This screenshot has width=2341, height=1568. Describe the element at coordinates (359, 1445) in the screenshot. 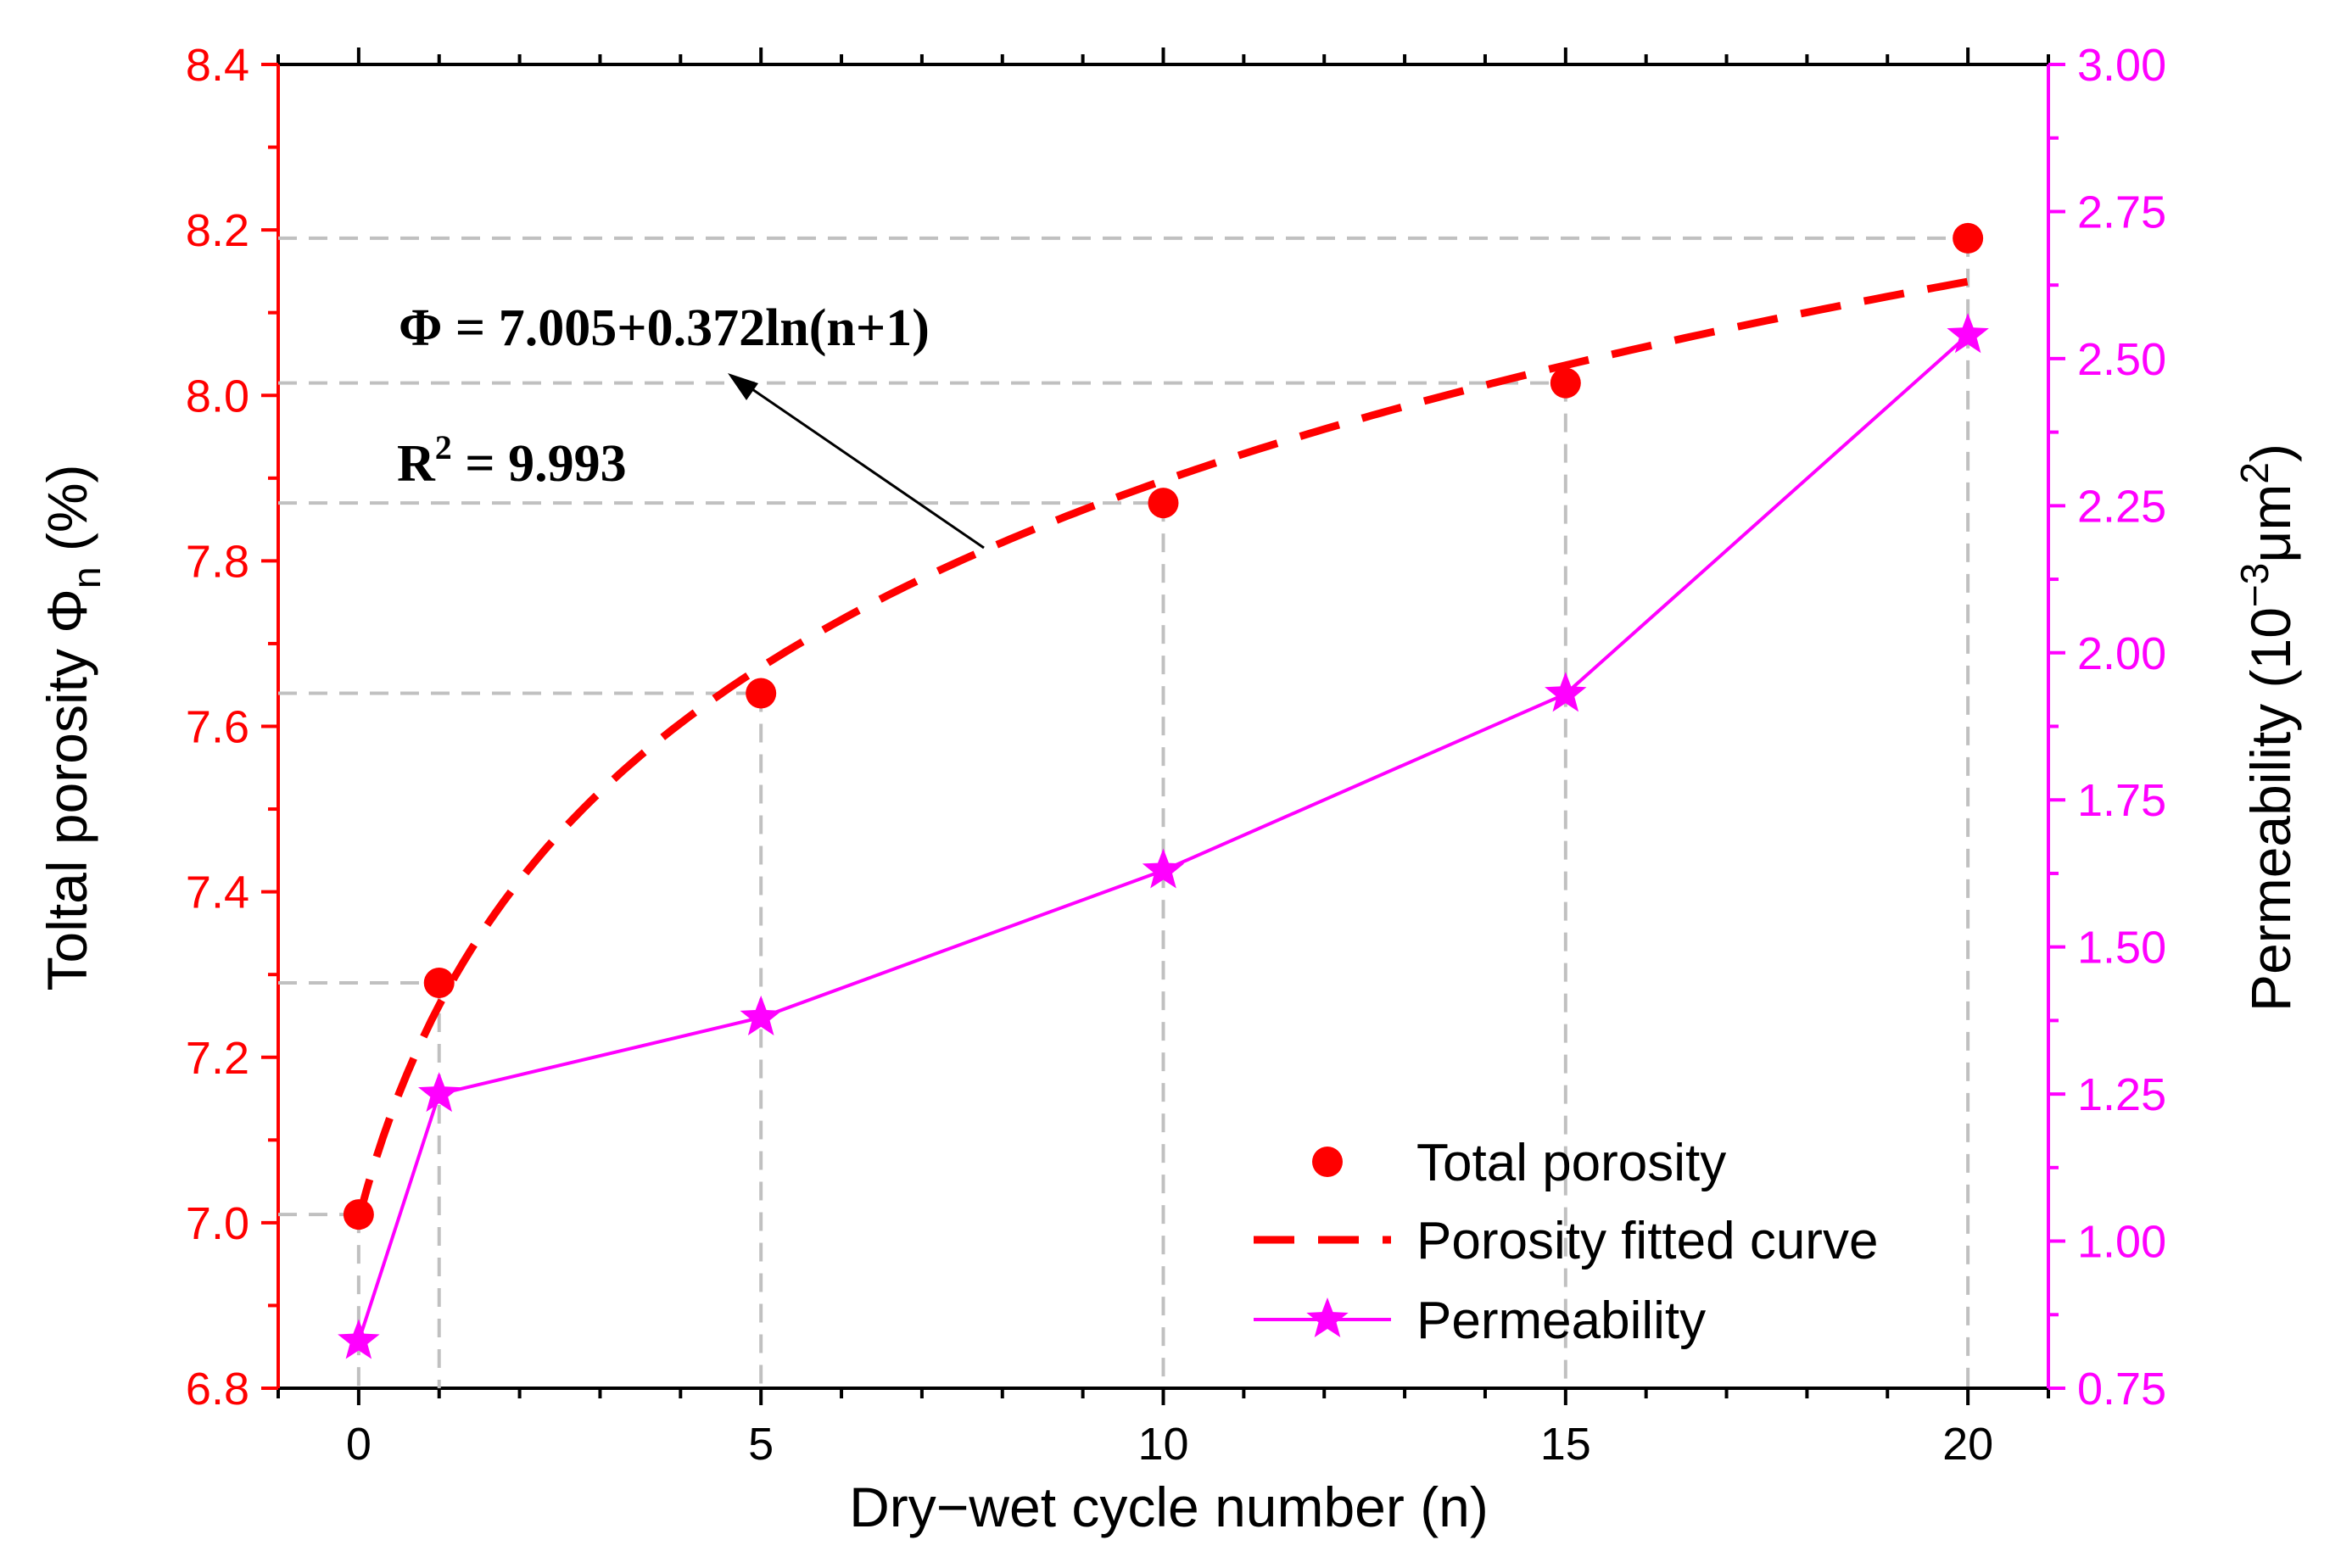

I see `x-tick-label: 0` at that location.